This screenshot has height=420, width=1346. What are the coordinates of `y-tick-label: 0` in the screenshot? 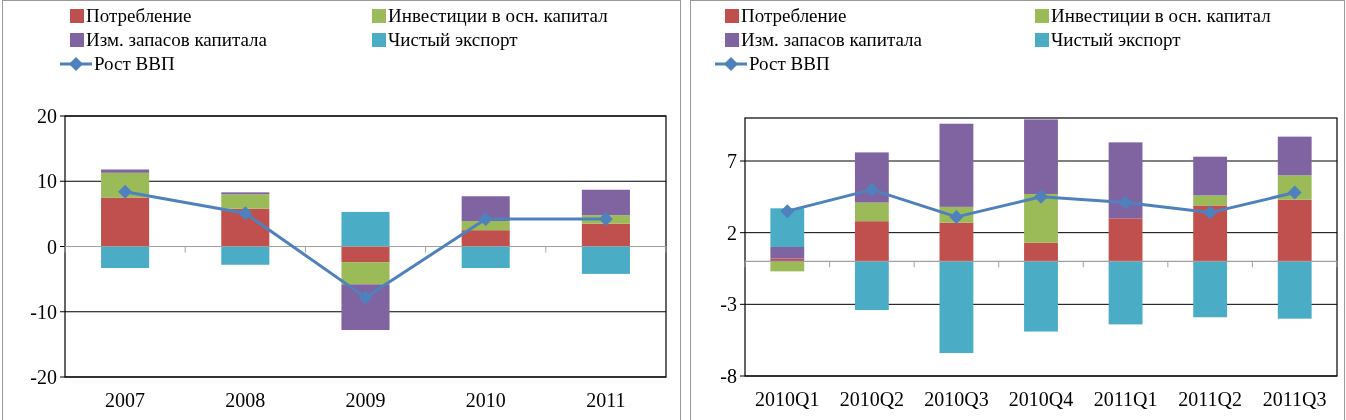 It's located at (52, 246).